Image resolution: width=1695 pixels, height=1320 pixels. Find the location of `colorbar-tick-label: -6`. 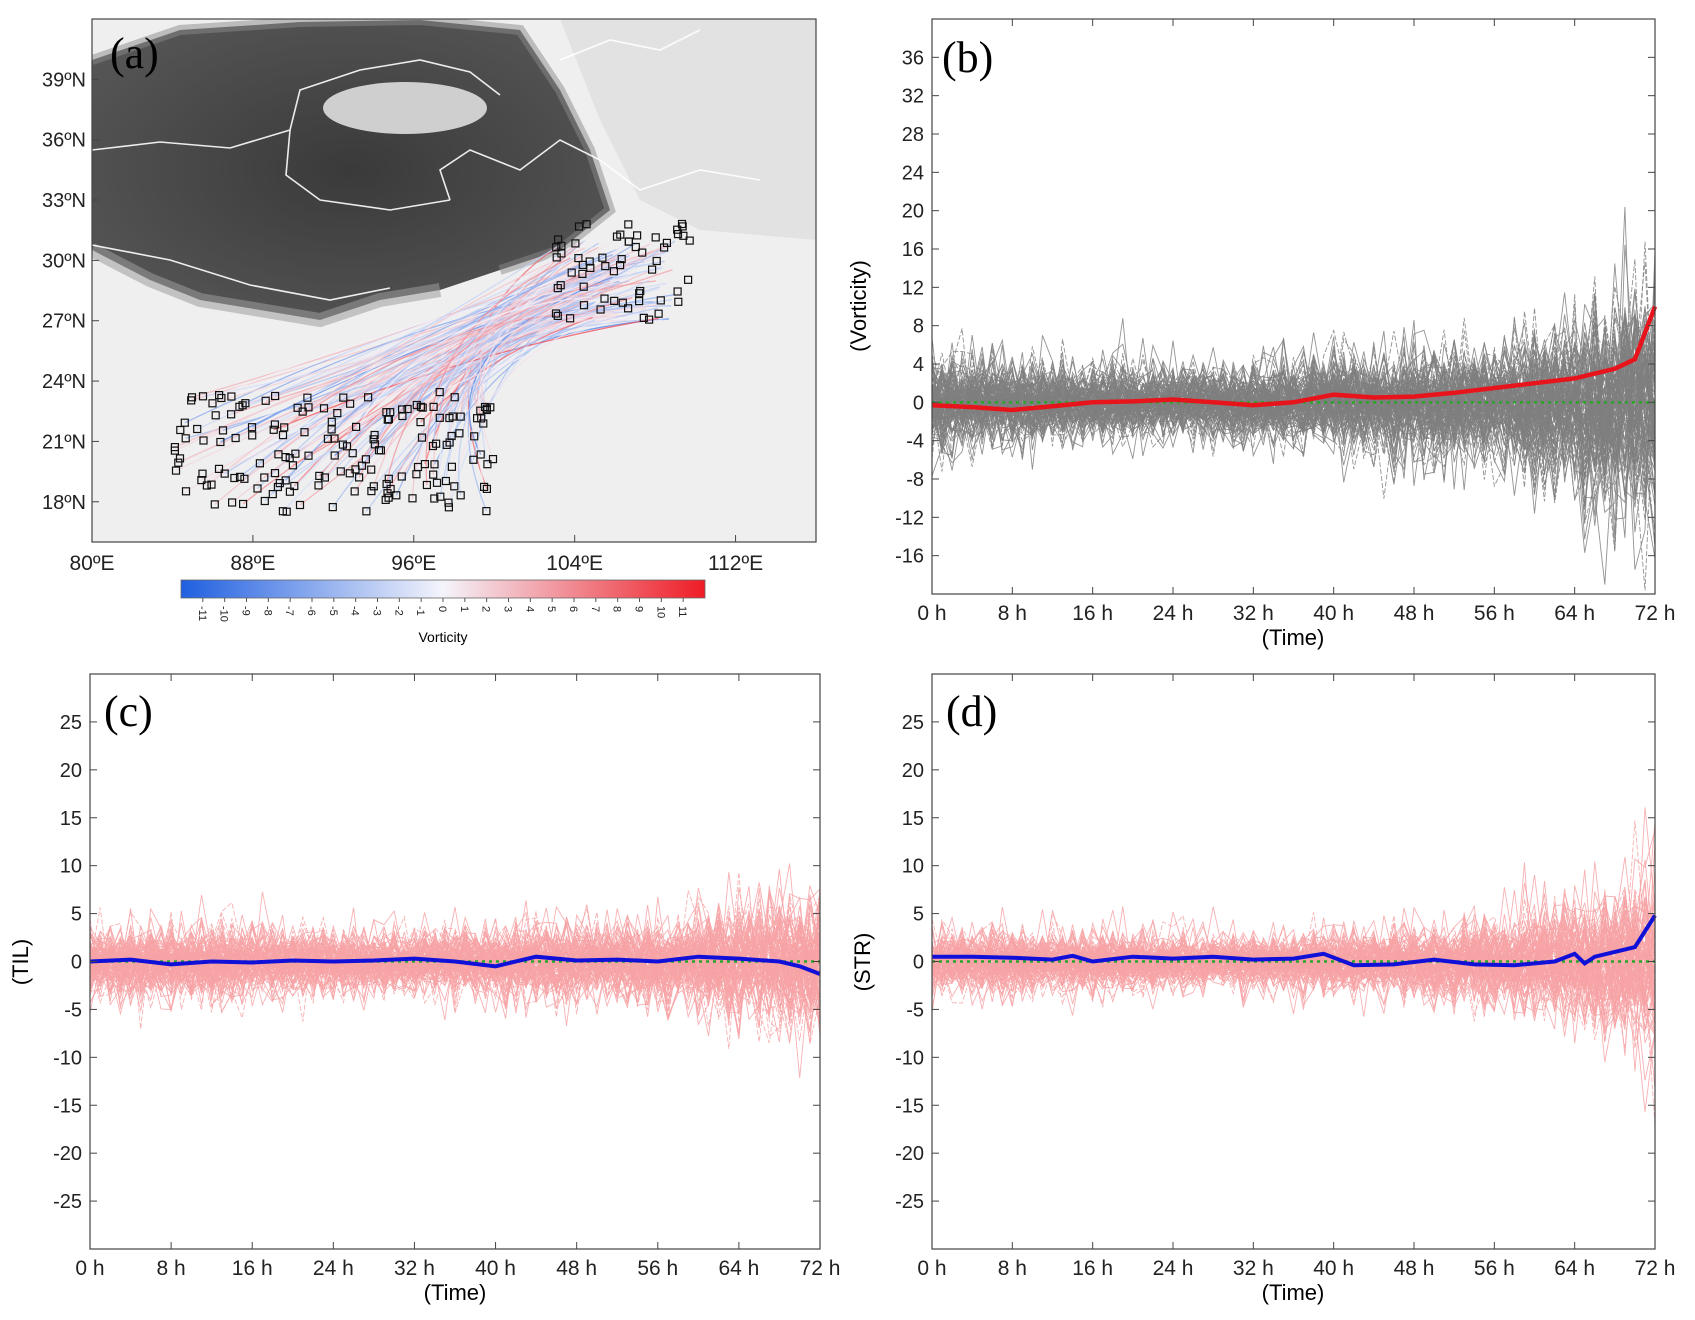

colorbar-tick-label: -6 is located at coordinates (311, 611).